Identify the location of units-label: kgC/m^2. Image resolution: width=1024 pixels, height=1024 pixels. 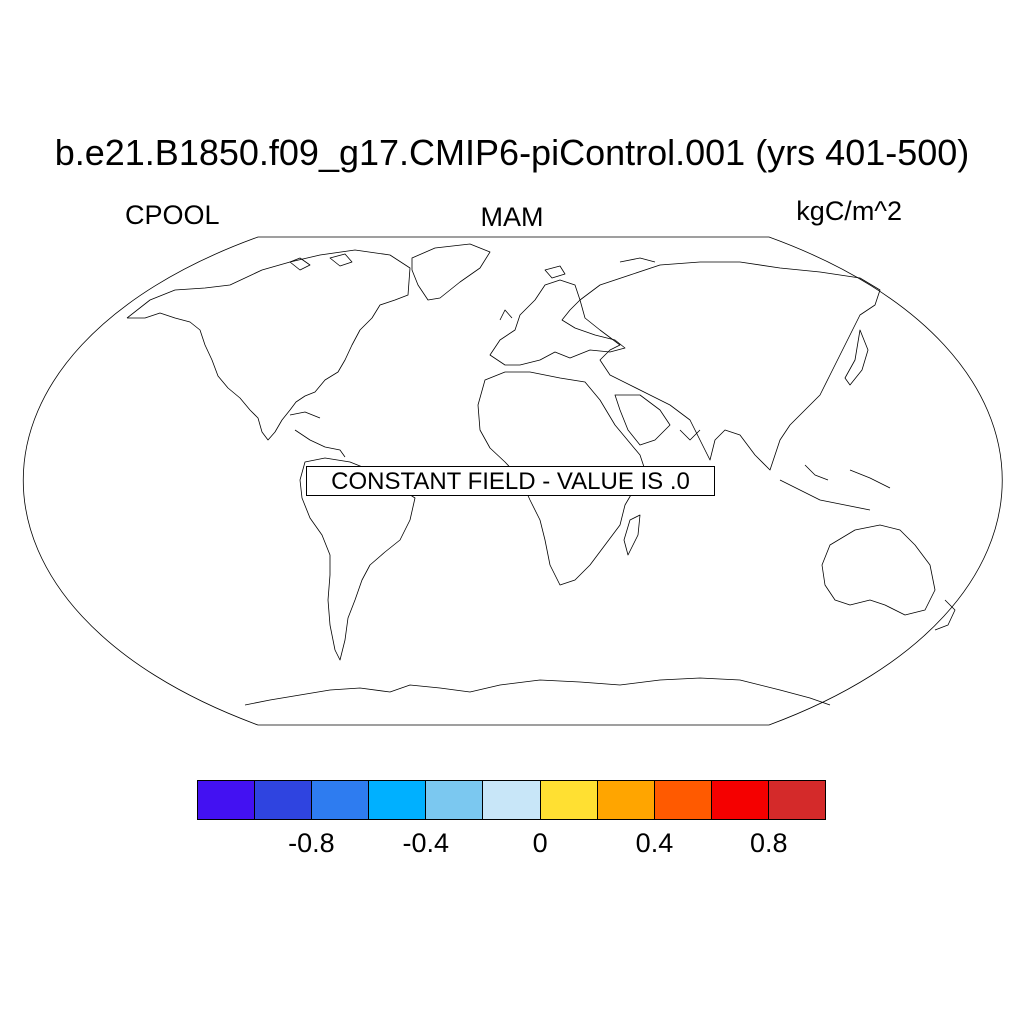
(849, 211).